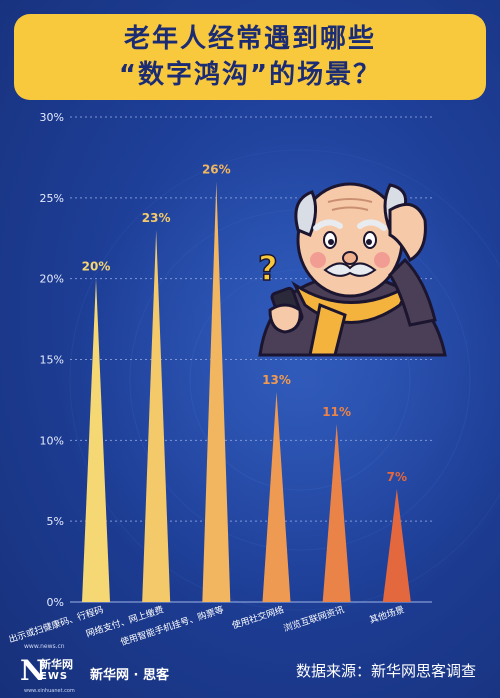 The image size is (500, 698). What do you see at coordinates (336, 412) in the screenshot?
I see `value-label: 11%` at bounding box center [336, 412].